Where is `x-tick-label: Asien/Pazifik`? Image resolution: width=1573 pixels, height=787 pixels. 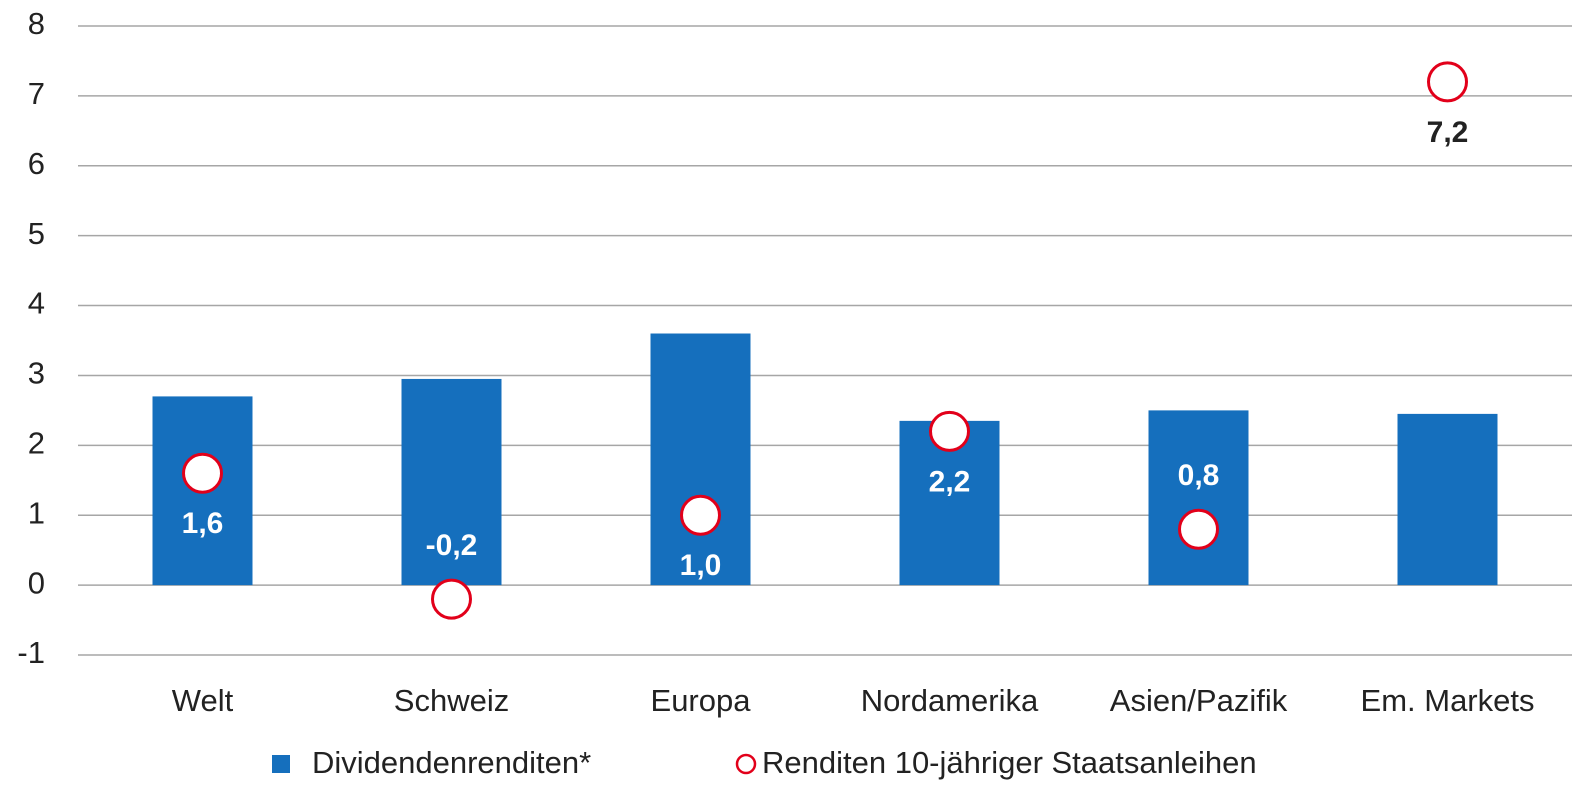
x-tick-label: Asien/Pazifik is located at coordinates (1199, 700).